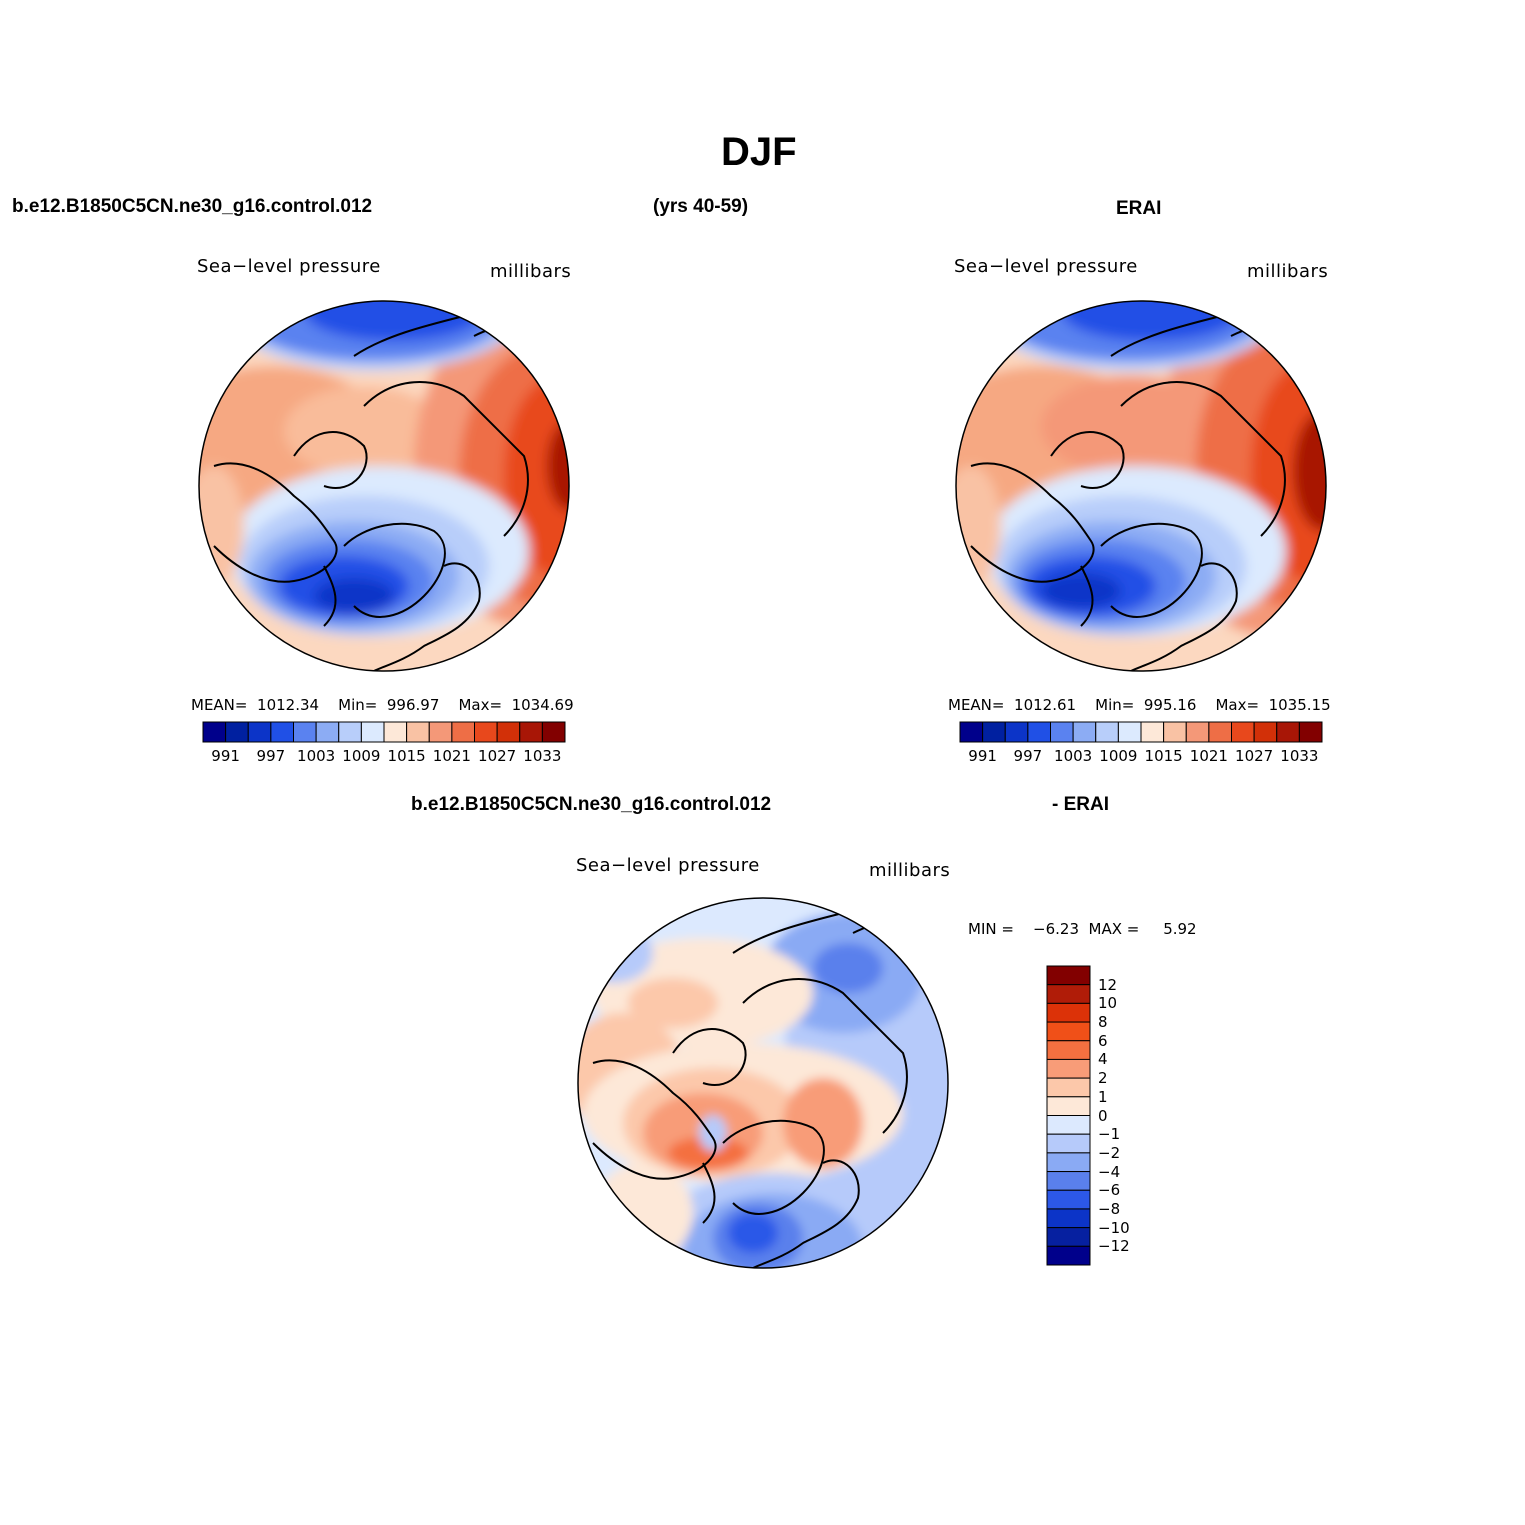  I want to click on colorbar-tick-label: 1, so click(1103, 1096).